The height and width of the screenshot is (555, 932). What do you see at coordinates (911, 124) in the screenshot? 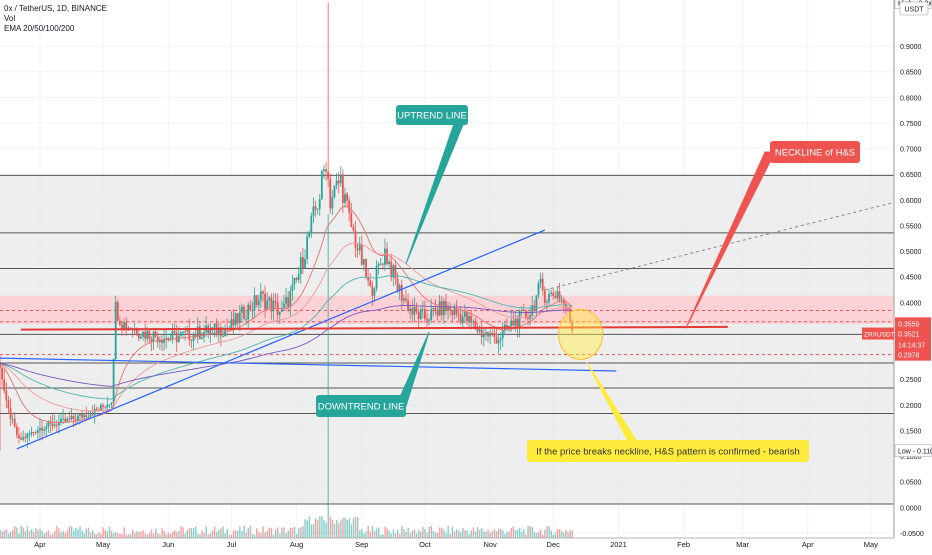
I see `y-tick-label: 0.7500` at bounding box center [911, 124].